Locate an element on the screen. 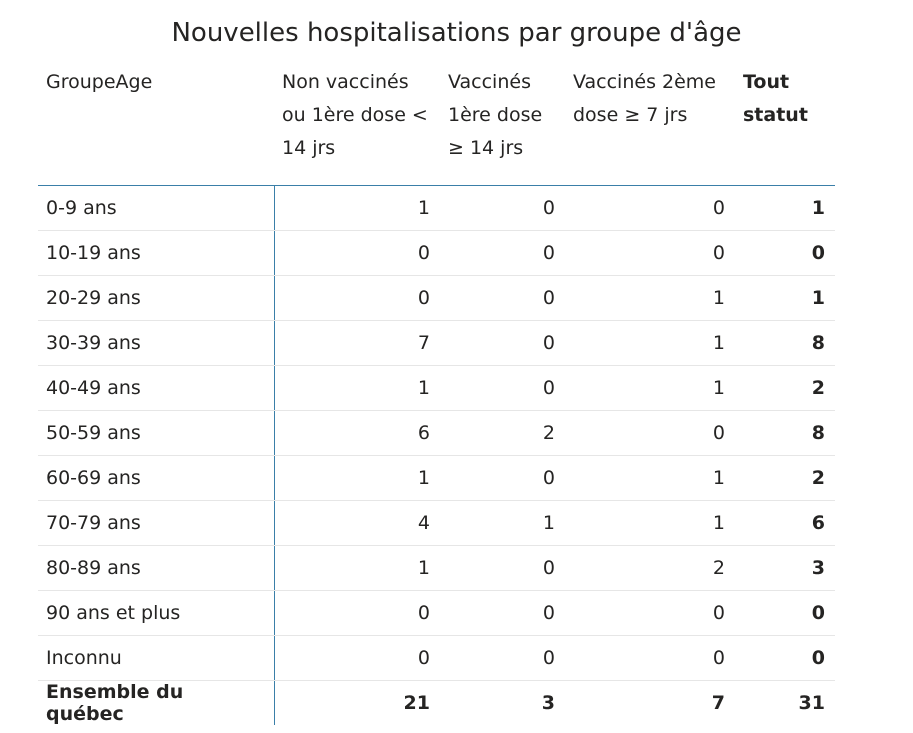 This screenshot has height=733, width=913. table-row: 60-69 ans 1 0 1 2 is located at coordinates (436, 478).